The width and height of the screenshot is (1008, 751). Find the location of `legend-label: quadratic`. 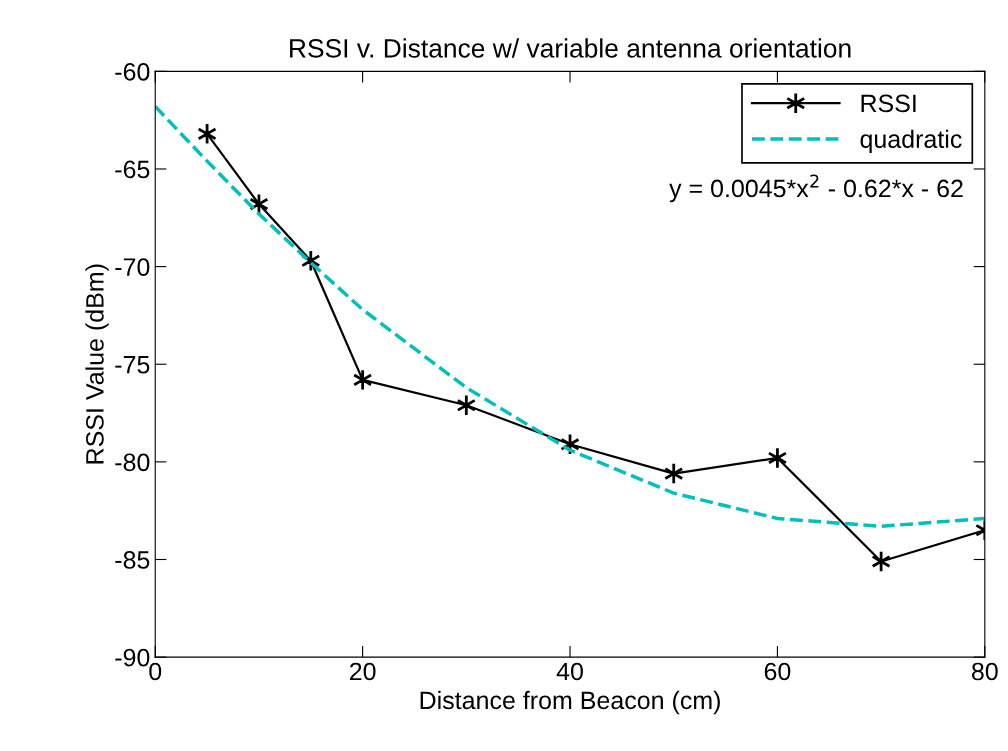

legend-label: quadratic is located at coordinates (911, 141).